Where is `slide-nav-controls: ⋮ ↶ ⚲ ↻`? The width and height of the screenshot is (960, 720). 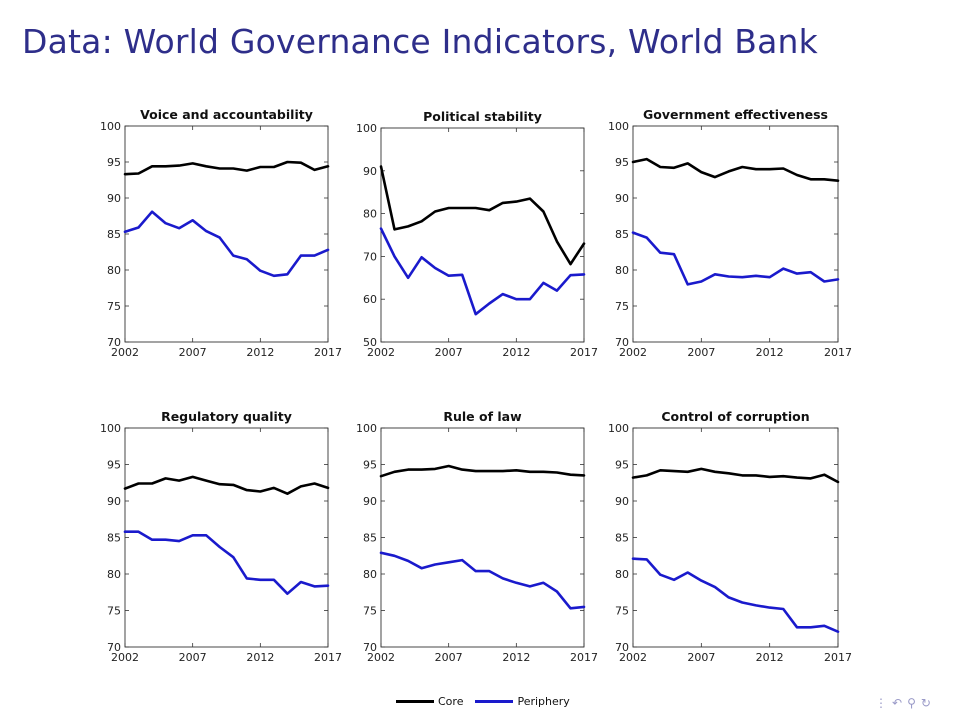 slide-nav-controls: ⋮ ↶ ⚲ ↻ is located at coordinates (900, 703).